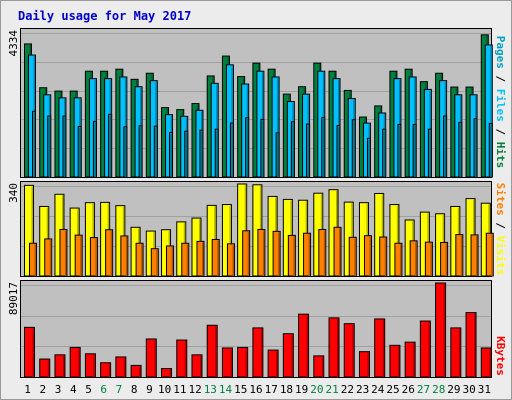 This screenshot has width=512, height=400. Describe the element at coordinates (286, 389) in the screenshot. I see `day-label: 18` at that location.